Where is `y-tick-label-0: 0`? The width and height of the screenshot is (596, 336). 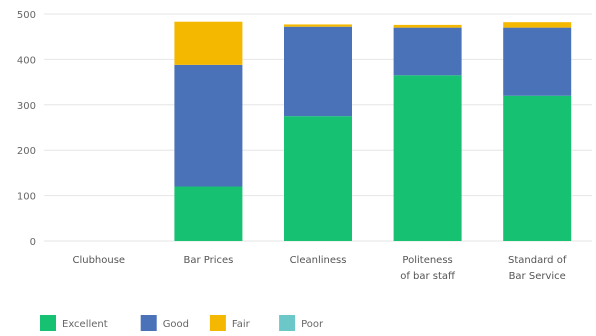 y-tick-label-0: 0 is located at coordinates (33, 242).